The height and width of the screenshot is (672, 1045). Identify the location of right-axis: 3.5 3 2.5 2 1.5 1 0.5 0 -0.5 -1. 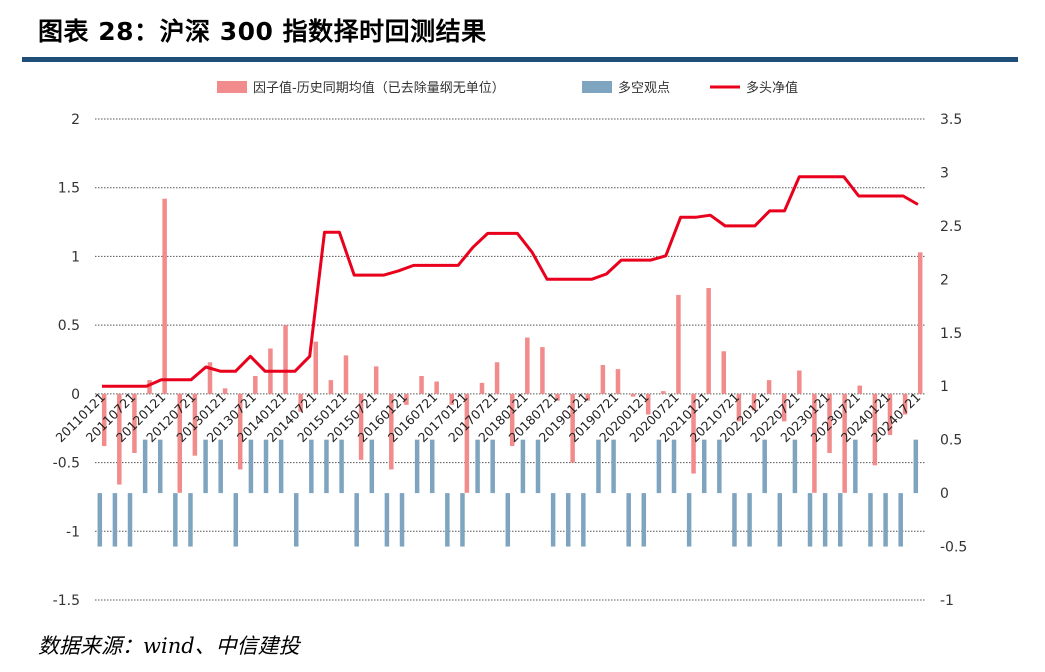
(953, 360).